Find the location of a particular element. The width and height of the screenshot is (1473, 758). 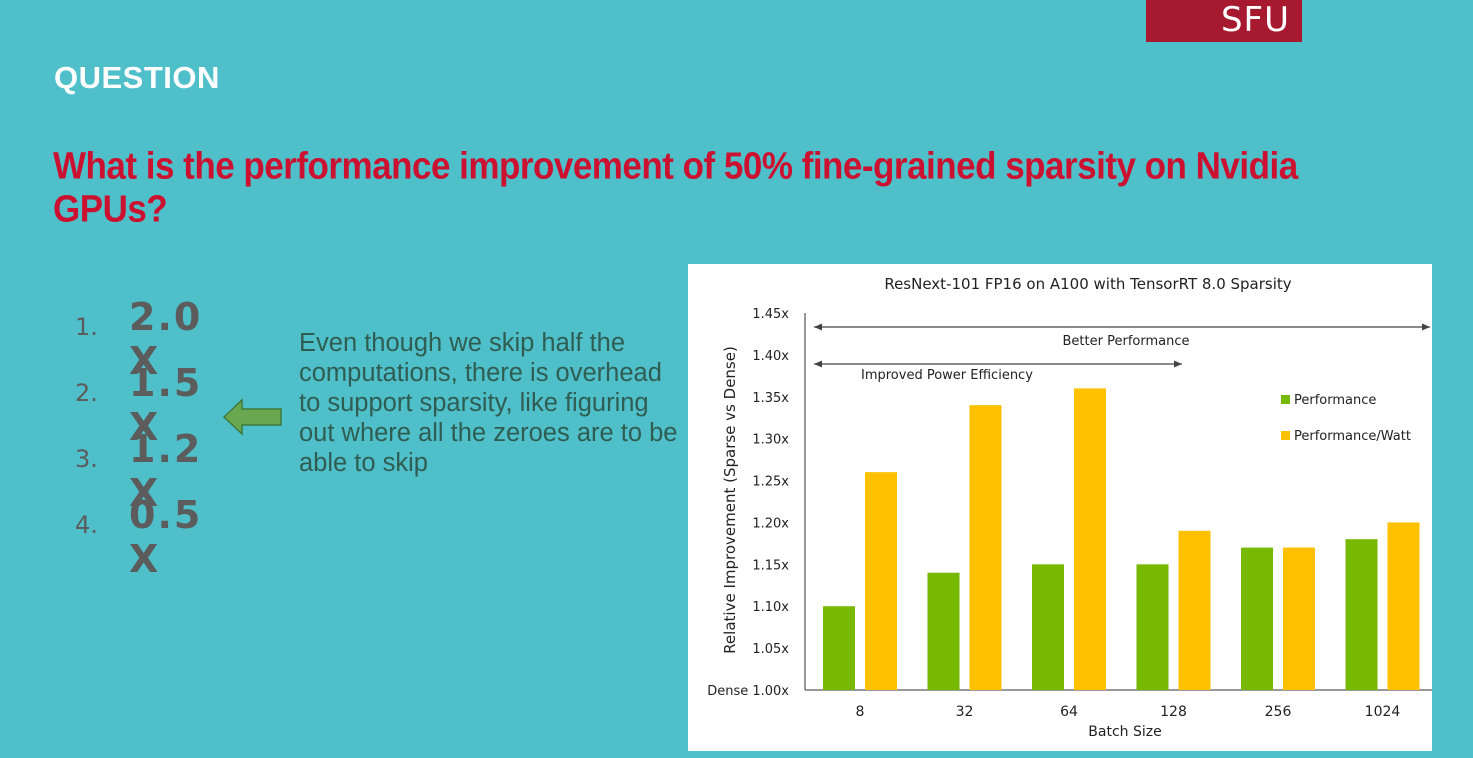

y-tick-label: 1.35x is located at coordinates (770, 398).